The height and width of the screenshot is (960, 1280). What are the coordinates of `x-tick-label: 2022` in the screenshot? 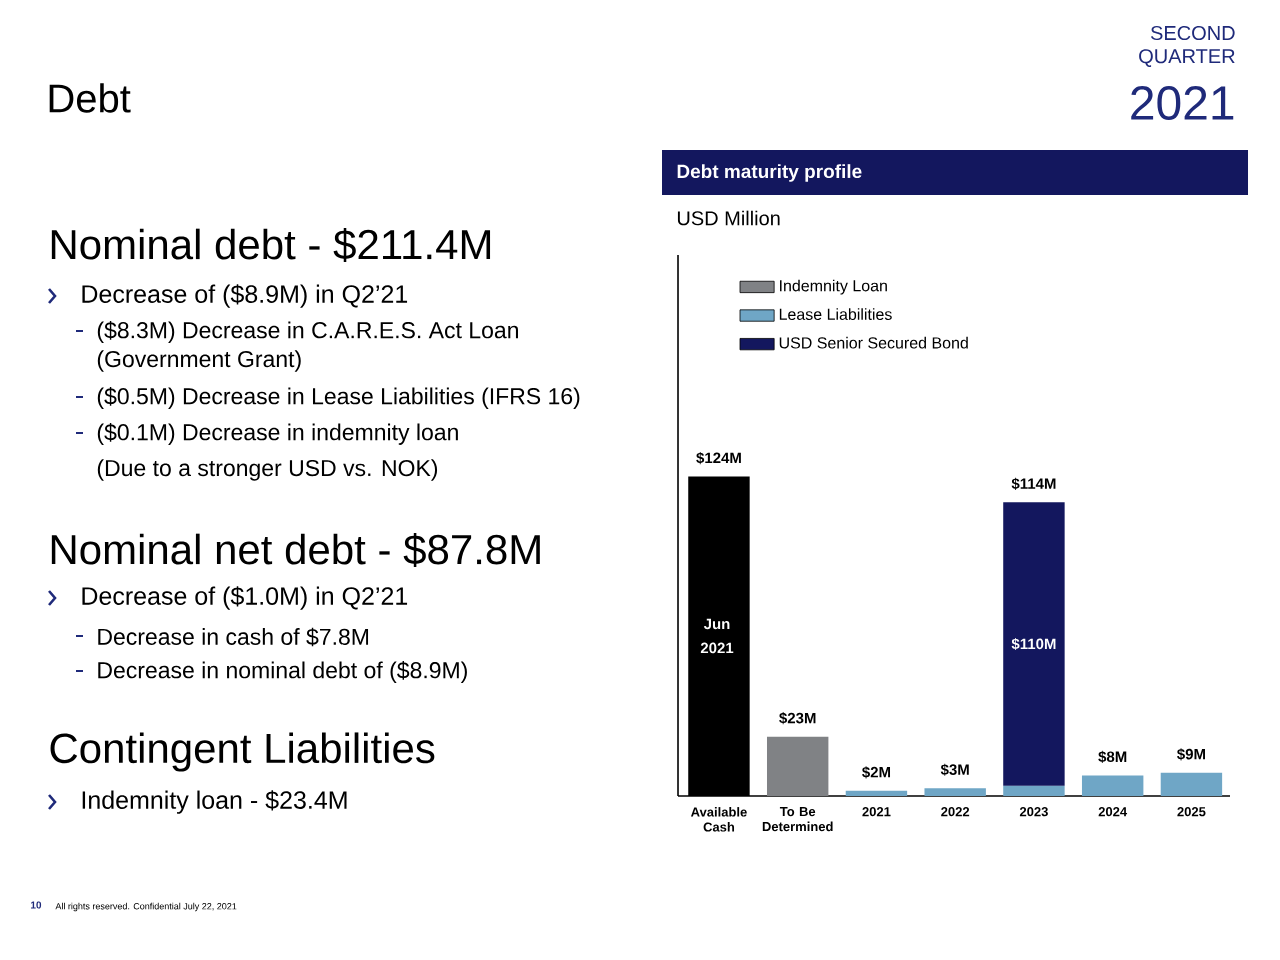 It's located at (955, 812).